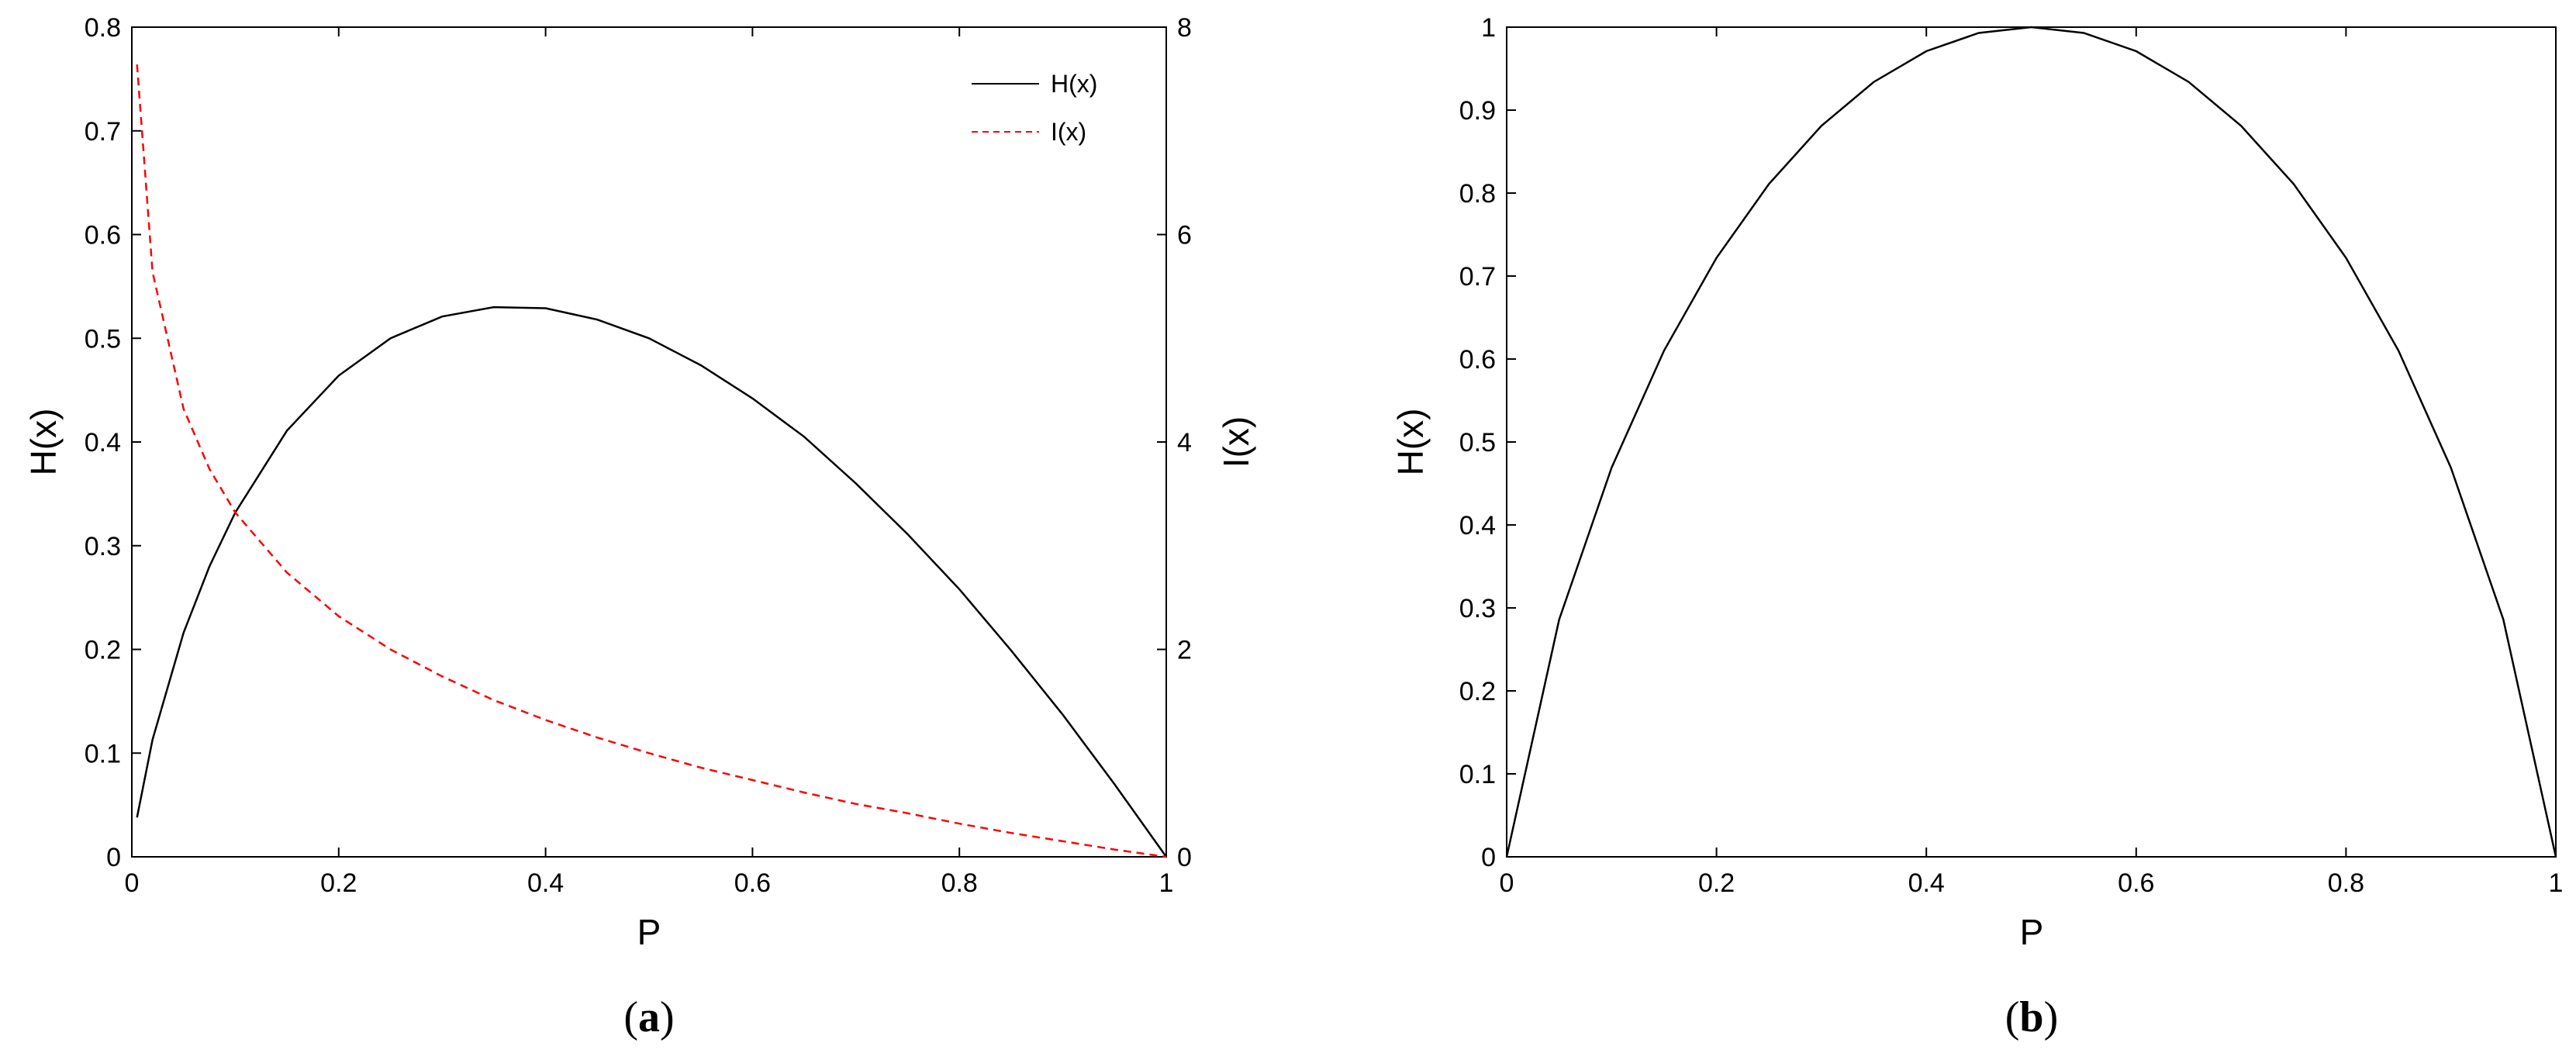 The image size is (2576, 1053). I want to click on panel-a-y-left-tick-label: 0.8, so click(103, 28).